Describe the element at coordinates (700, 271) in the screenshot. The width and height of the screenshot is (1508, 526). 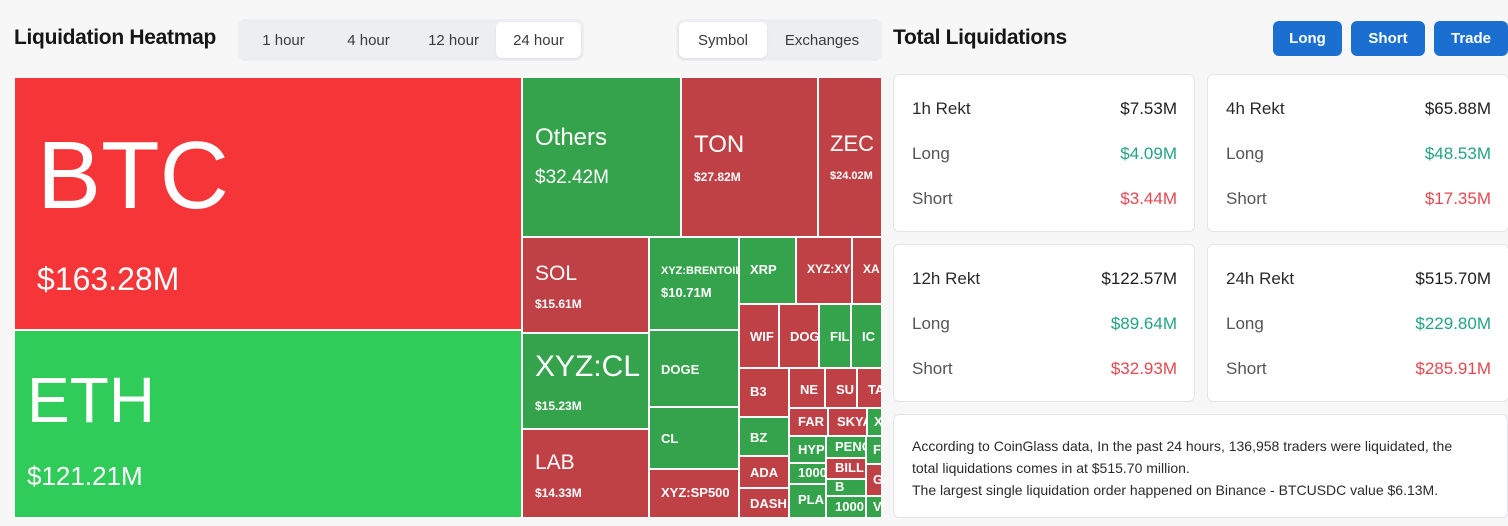
I see `tile-symbol: XYZ:BRENTOIL` at that location.